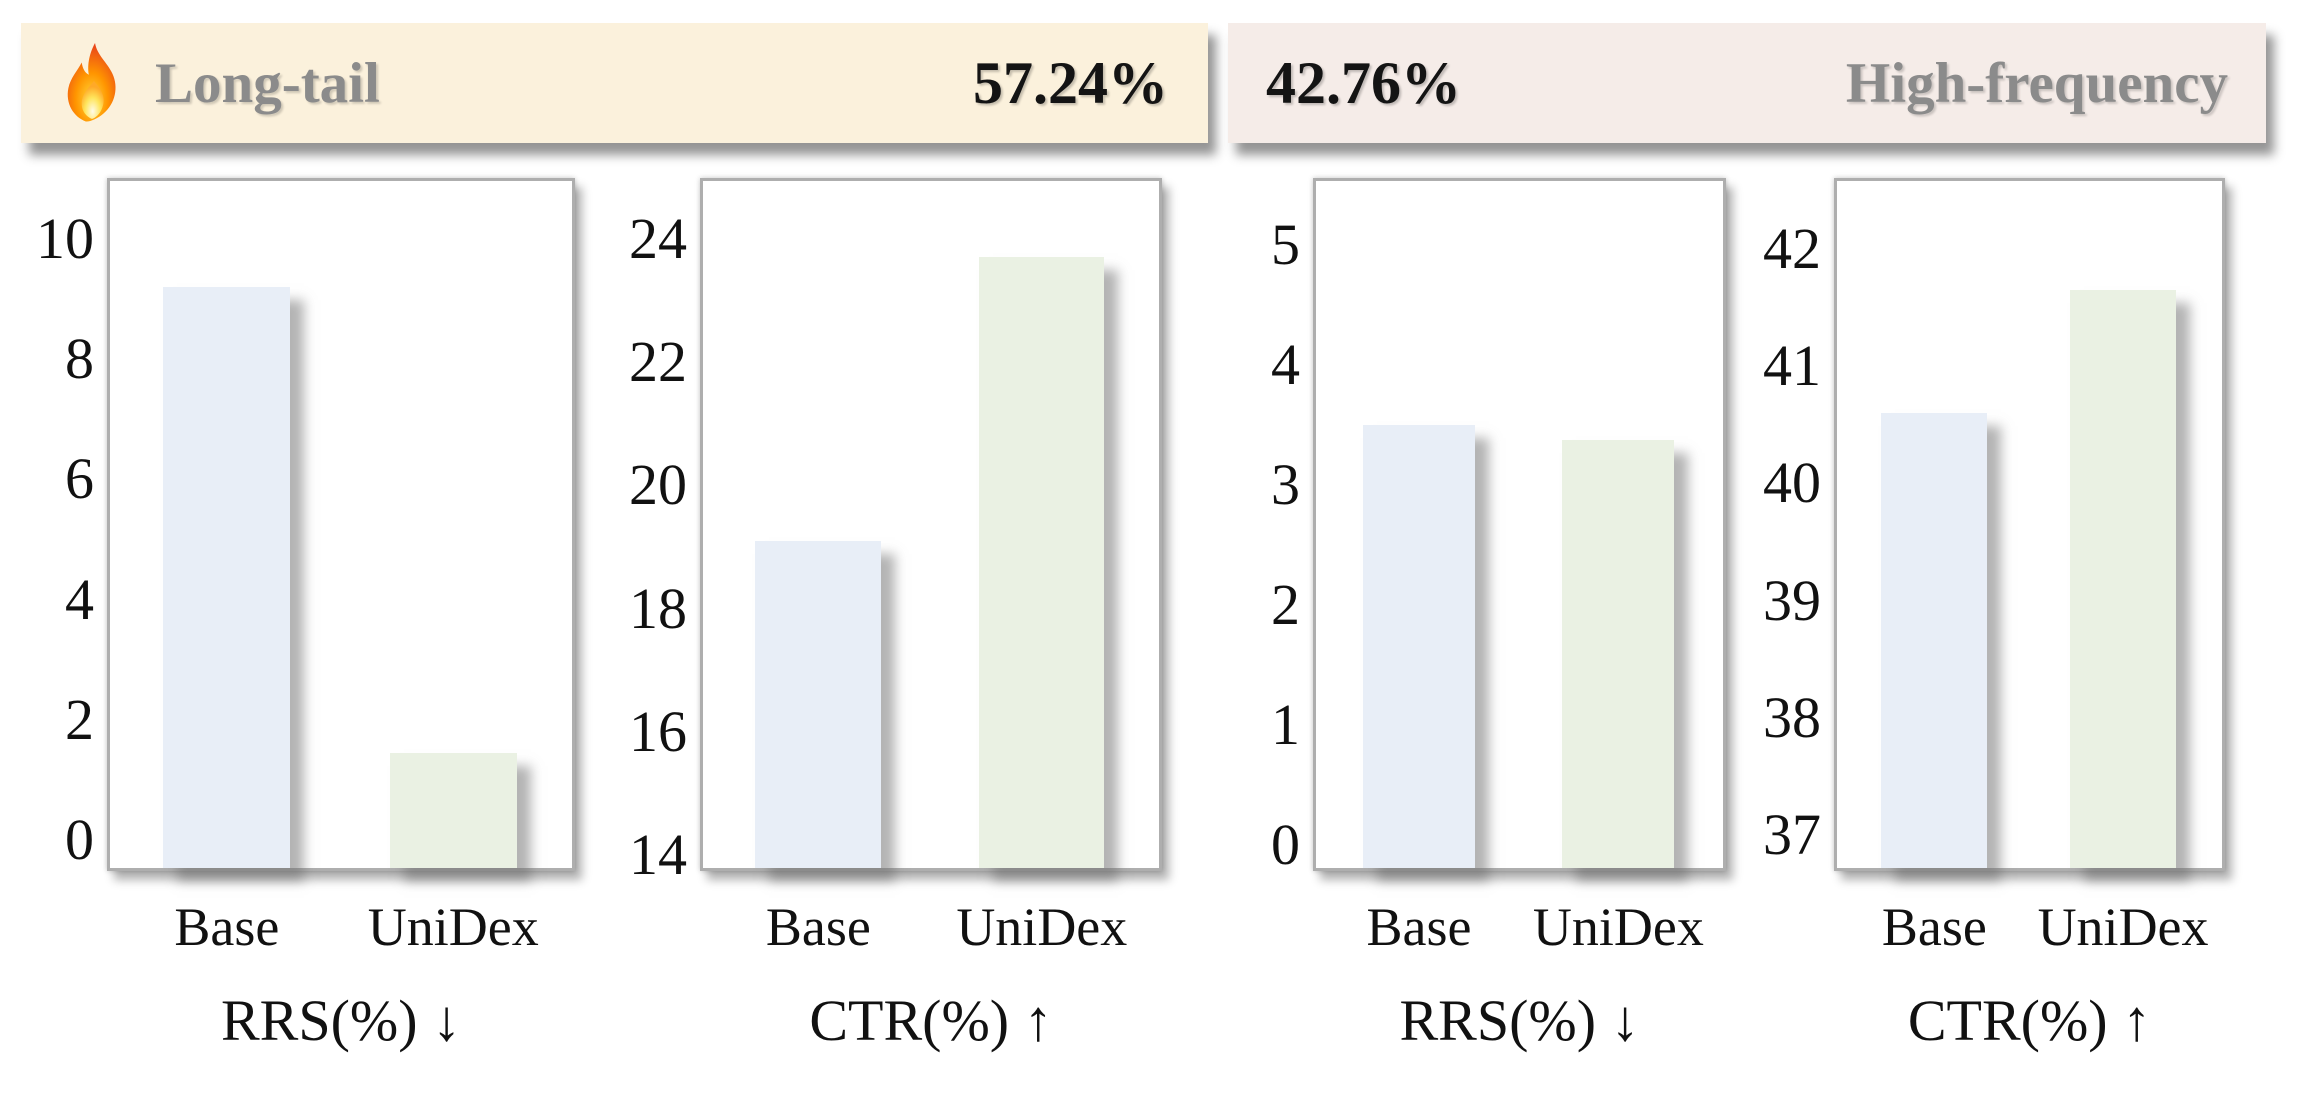 The height and width of the screenshot is (1096, 2302). I want to click on y-axis-tick-label: 6, so click(79, 479).